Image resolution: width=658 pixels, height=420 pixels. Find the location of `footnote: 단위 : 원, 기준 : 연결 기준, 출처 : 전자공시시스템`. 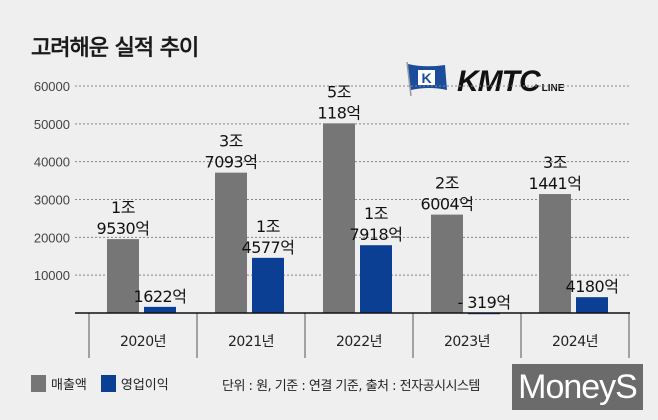

footnote: 단위 : 원, 기준 : 연결 기준, 출처 : 전자공시시스템 is located at coordinates (351, 386).